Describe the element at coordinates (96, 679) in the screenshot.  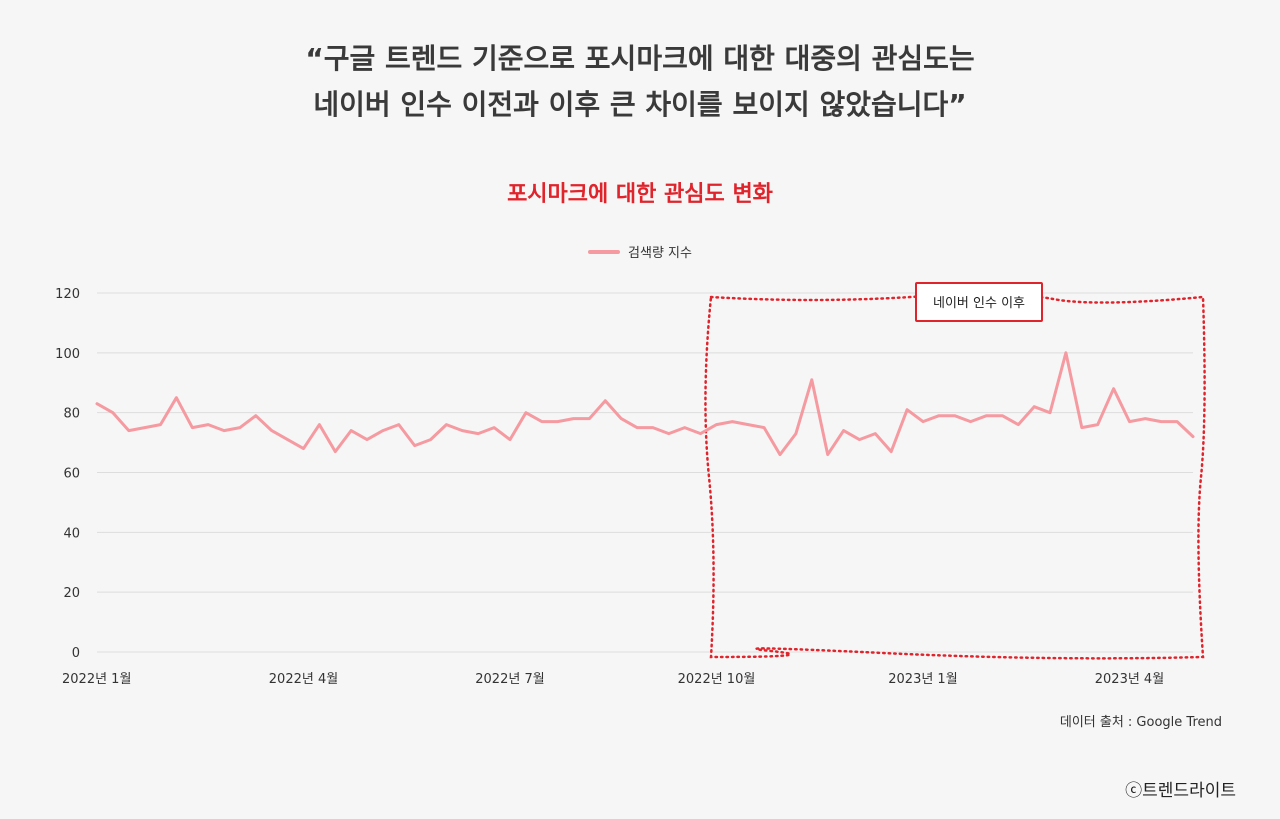
I see `x-tick-label: 2022년 1월` at that location.